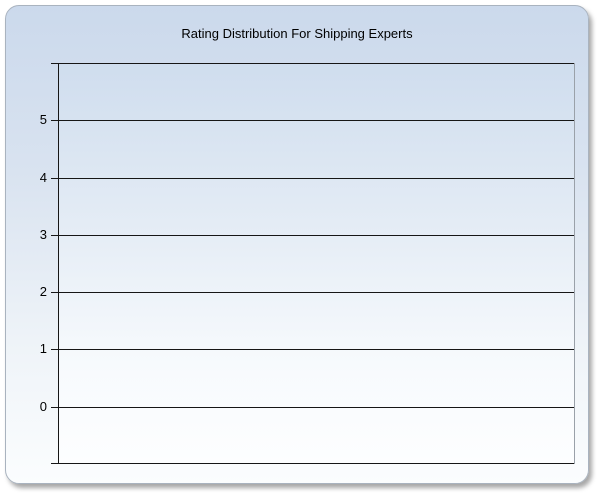 This screenshot has width=600, height=500. What do you see at coordinates (43, 177) in the screenshot?
I see `y-axis-tick-label: 4` at bounding box center [43, 177].